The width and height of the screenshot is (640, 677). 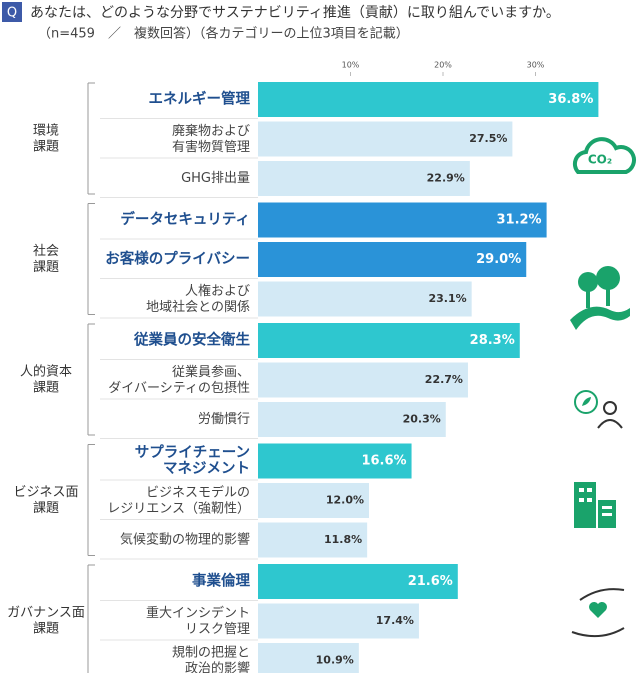 I want to click on icon-hands-heart, so click(x=598, y=613).